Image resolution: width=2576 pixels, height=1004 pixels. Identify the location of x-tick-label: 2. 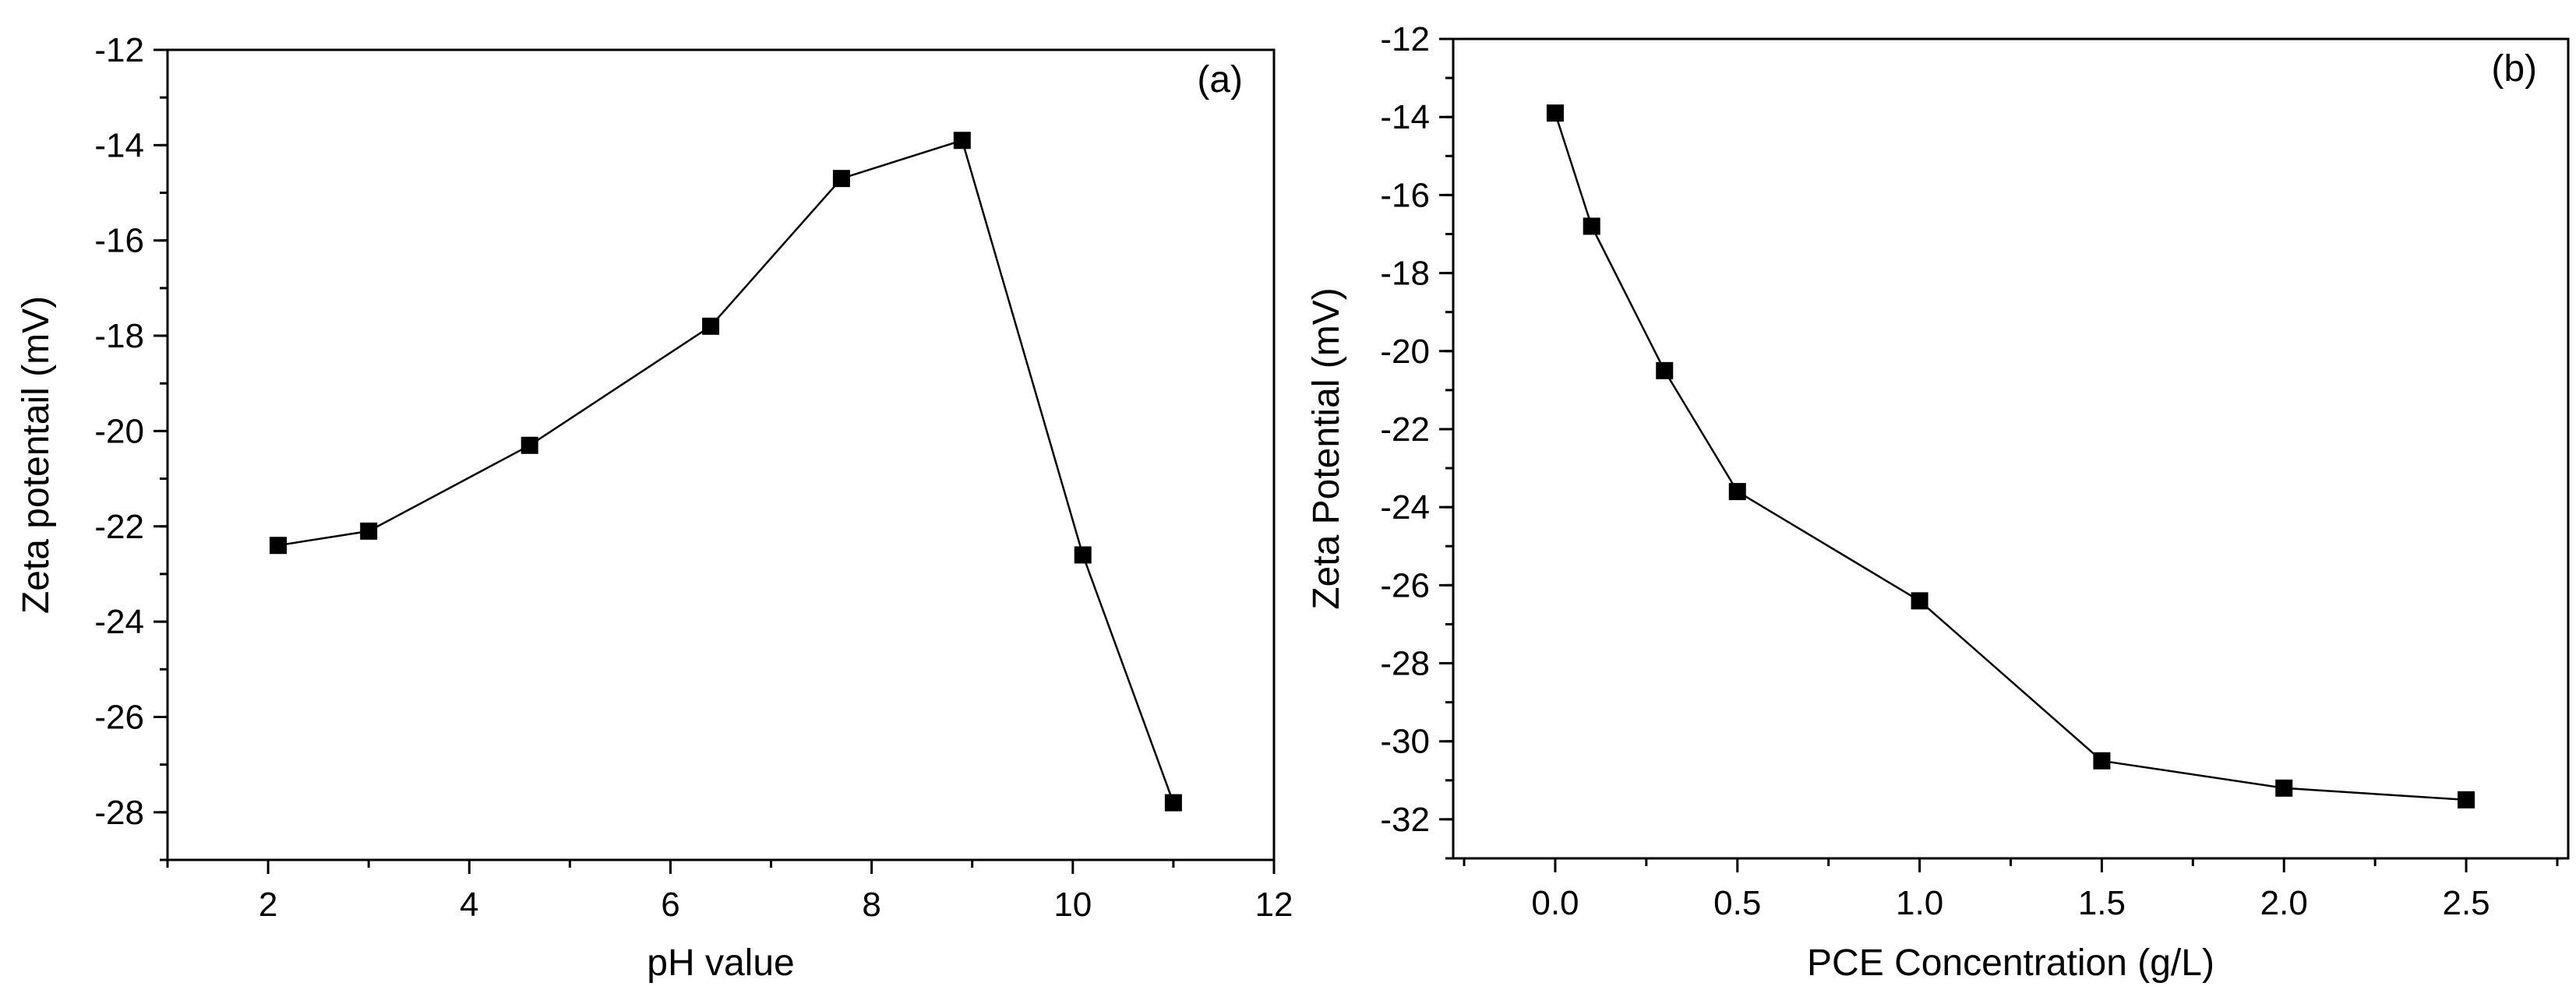
(268, 905).